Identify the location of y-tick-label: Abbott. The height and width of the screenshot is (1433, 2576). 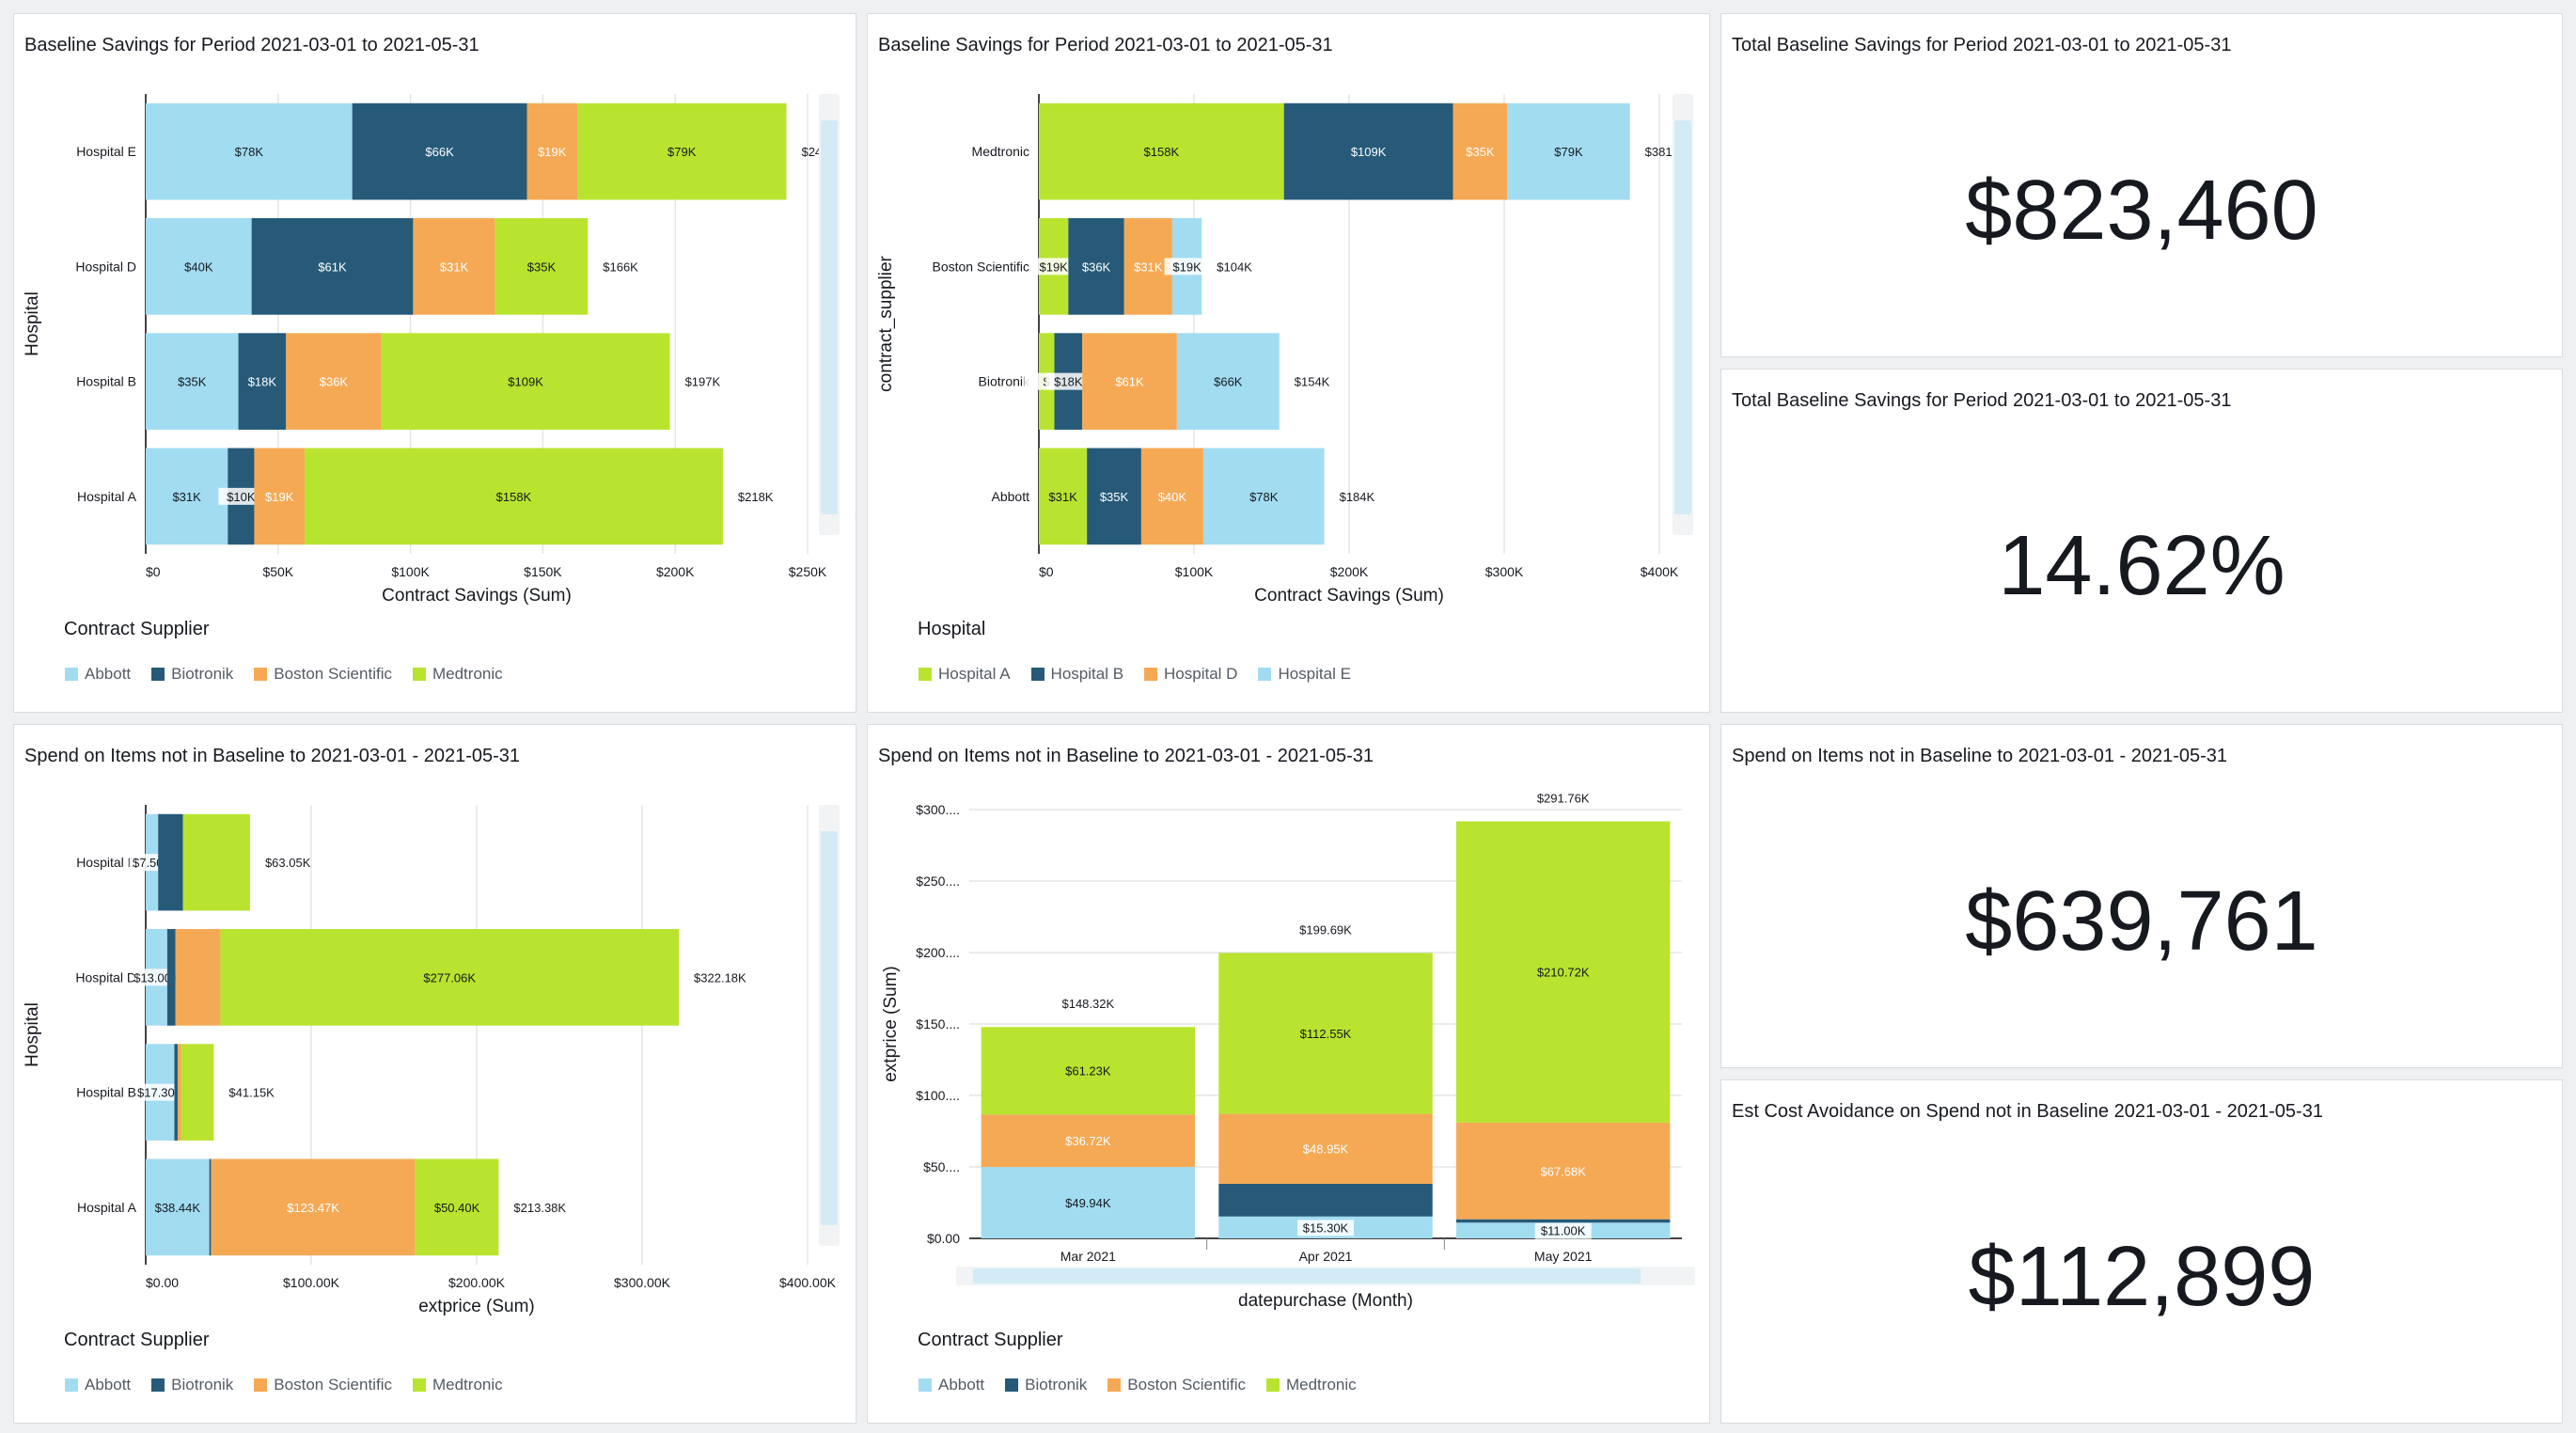
(1011, 496).